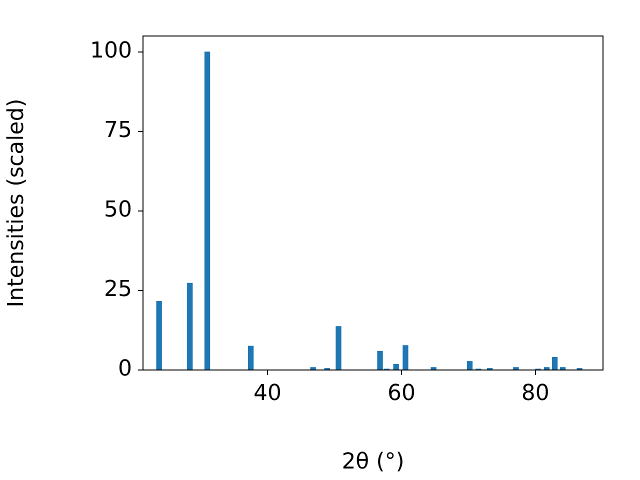 The image size is (640, 480). Describe the element at coordinates (118, 210) in the screenshot. I see `y-tick-label: 50` at that location.